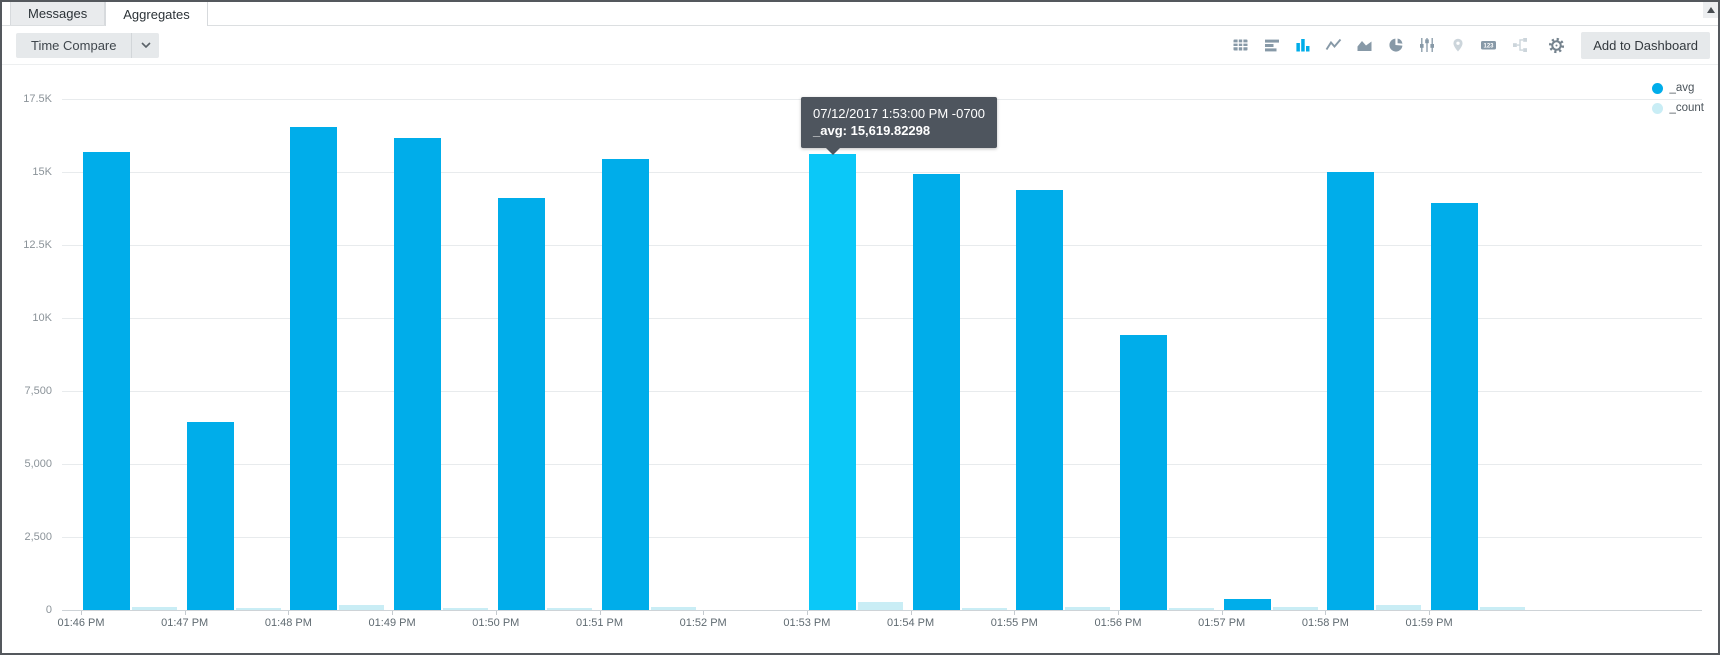 The image size is (1720, 655). Describe the element at coordinates (38, 391) in the screenshot. I see `y-axis-tick-label: 7,500` at that location.